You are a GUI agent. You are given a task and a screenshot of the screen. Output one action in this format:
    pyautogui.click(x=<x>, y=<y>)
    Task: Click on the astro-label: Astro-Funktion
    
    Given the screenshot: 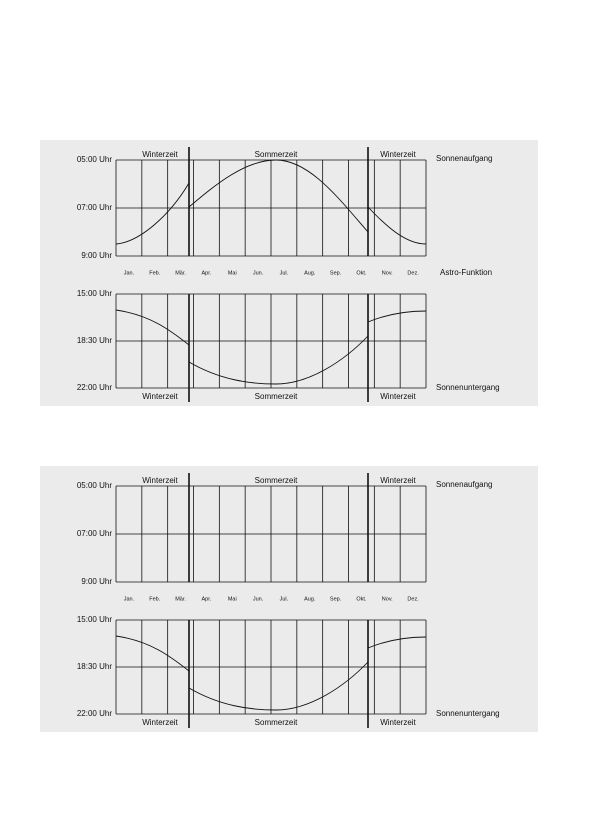 What is the action you would take?
    pyautogui.click(x=466, y=272)
    